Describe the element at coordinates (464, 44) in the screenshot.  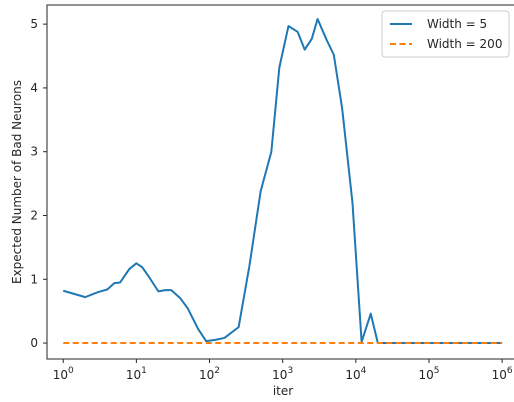
I see `legend-label-width-200: Width = 200` at that location.